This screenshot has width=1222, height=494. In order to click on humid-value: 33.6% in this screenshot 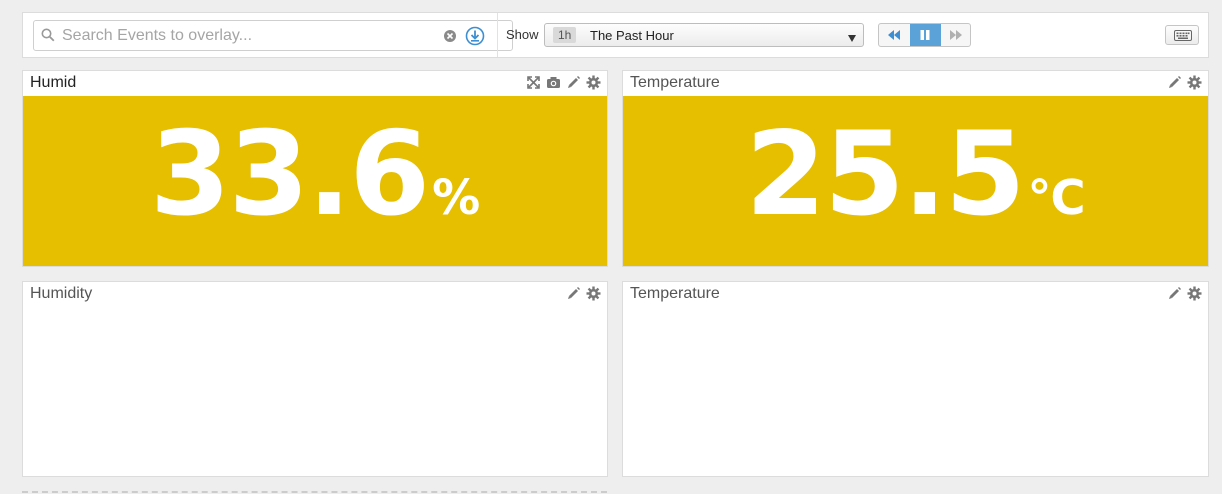, I will do `click(315, 186)`.